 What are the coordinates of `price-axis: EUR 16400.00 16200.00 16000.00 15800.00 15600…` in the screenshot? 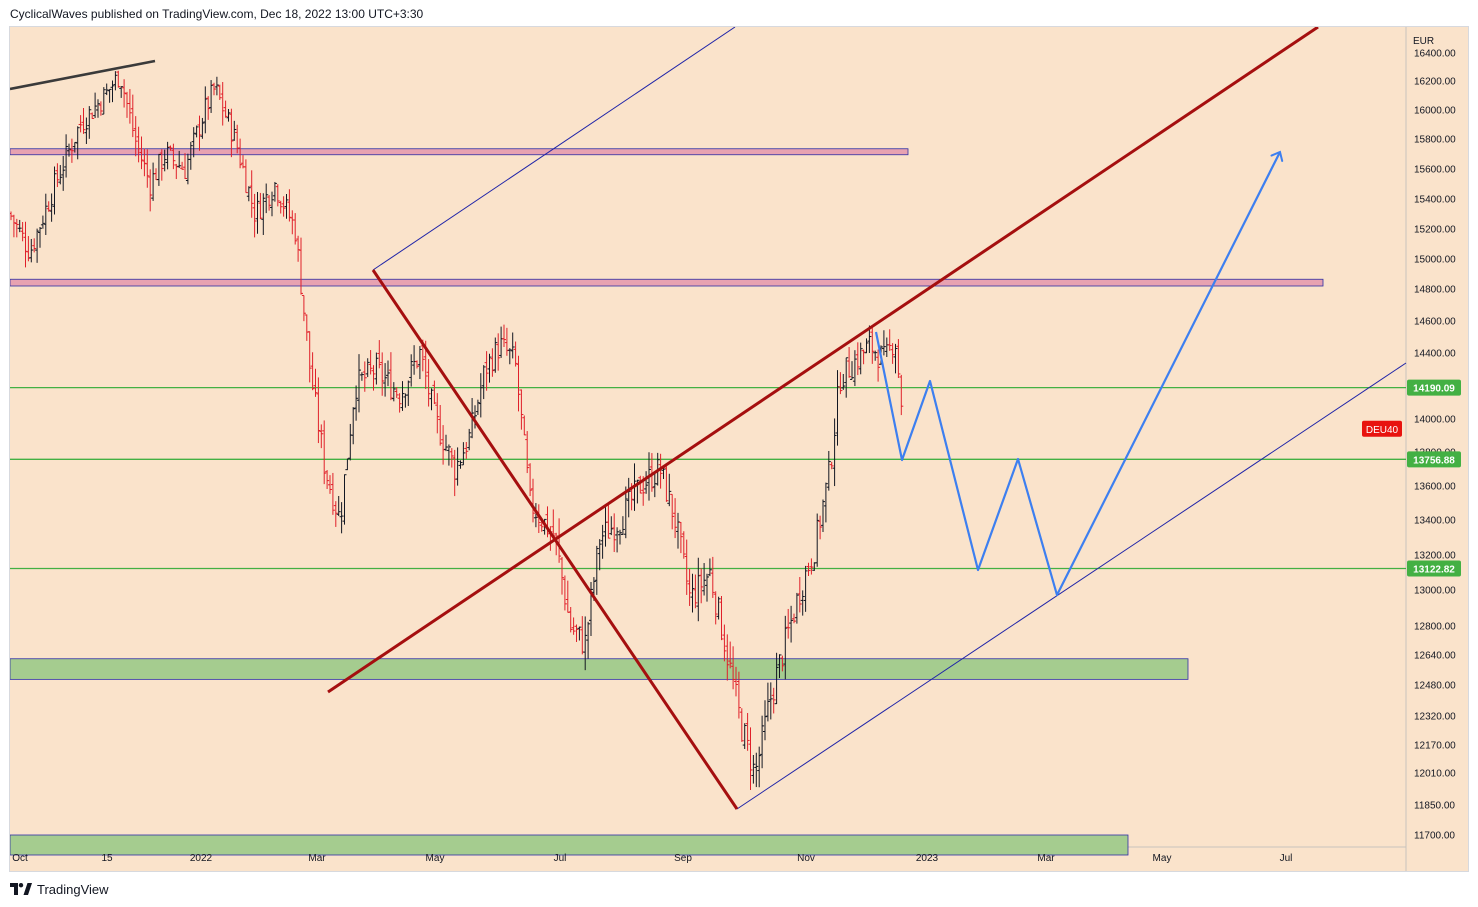 It's located at (1434, 439).